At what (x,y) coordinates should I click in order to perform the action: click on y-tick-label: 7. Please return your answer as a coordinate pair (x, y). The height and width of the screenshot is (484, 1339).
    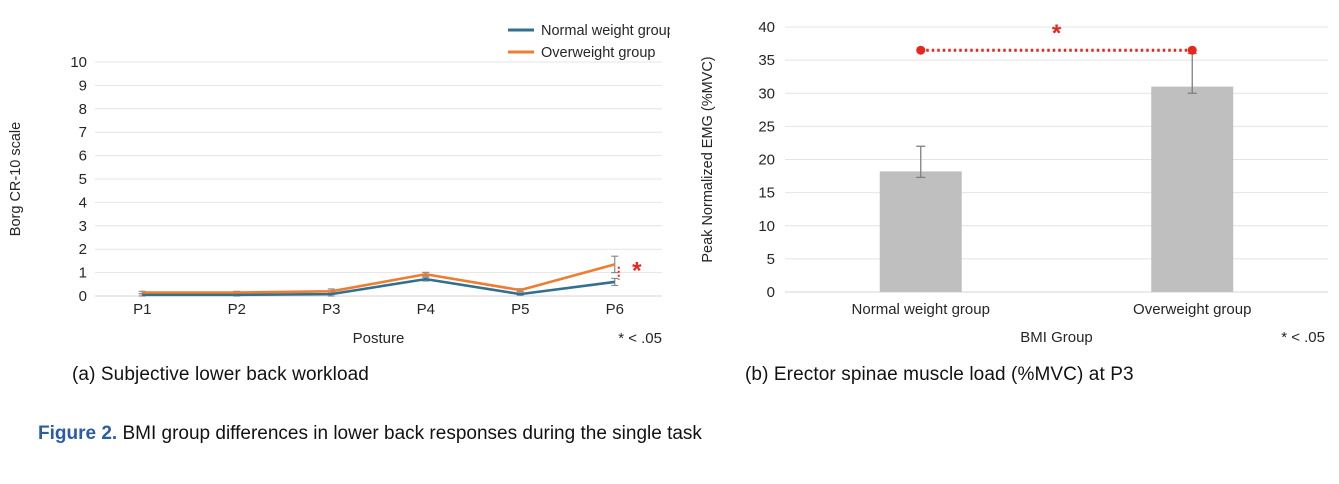
    Looking at the image, I should click on (83, 132).